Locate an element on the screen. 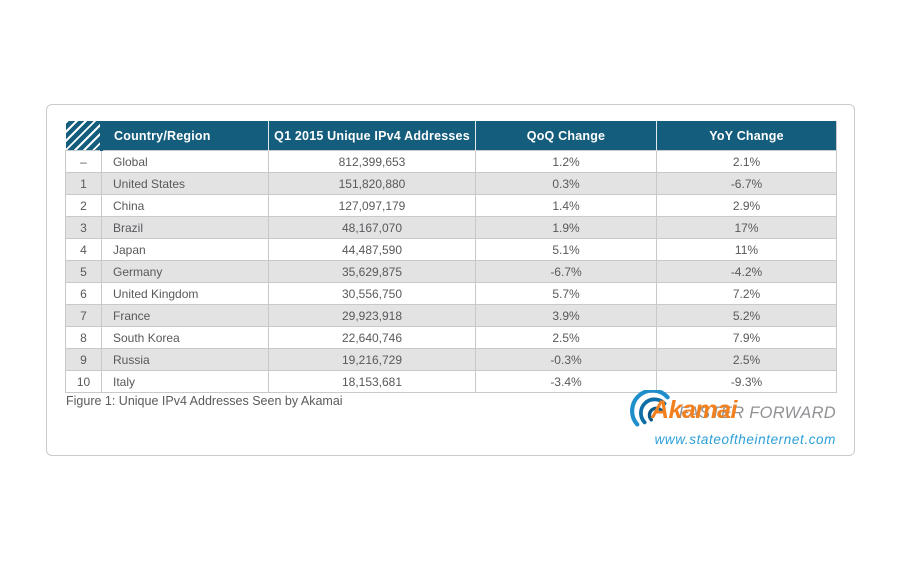 The width and height of the screenshot is (900, 563). addresses-cell: 29,923,918 is located at coordinates (372, 315).